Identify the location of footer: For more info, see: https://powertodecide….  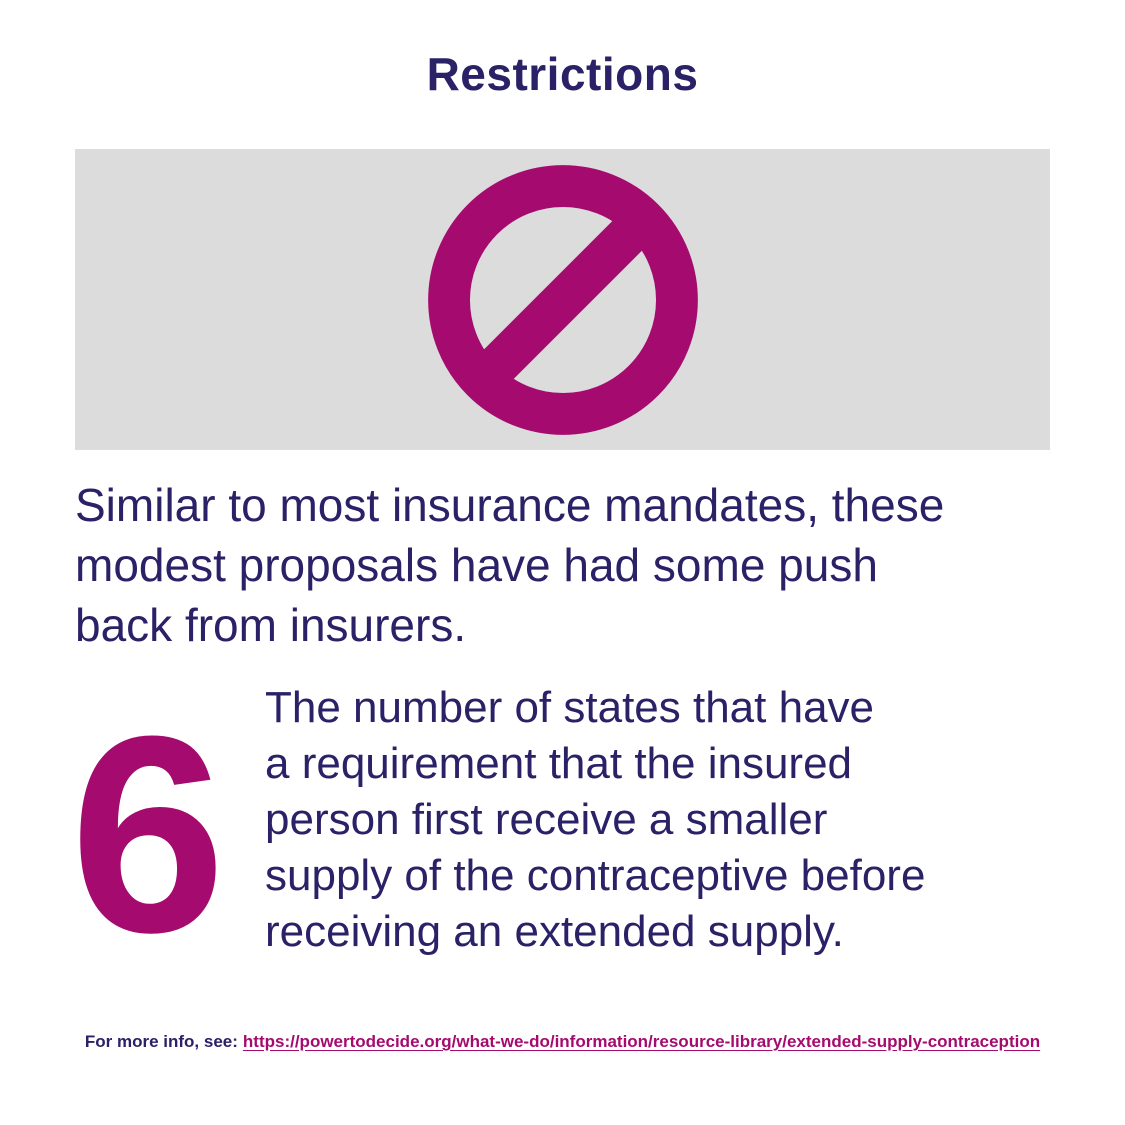
(562, 1042).